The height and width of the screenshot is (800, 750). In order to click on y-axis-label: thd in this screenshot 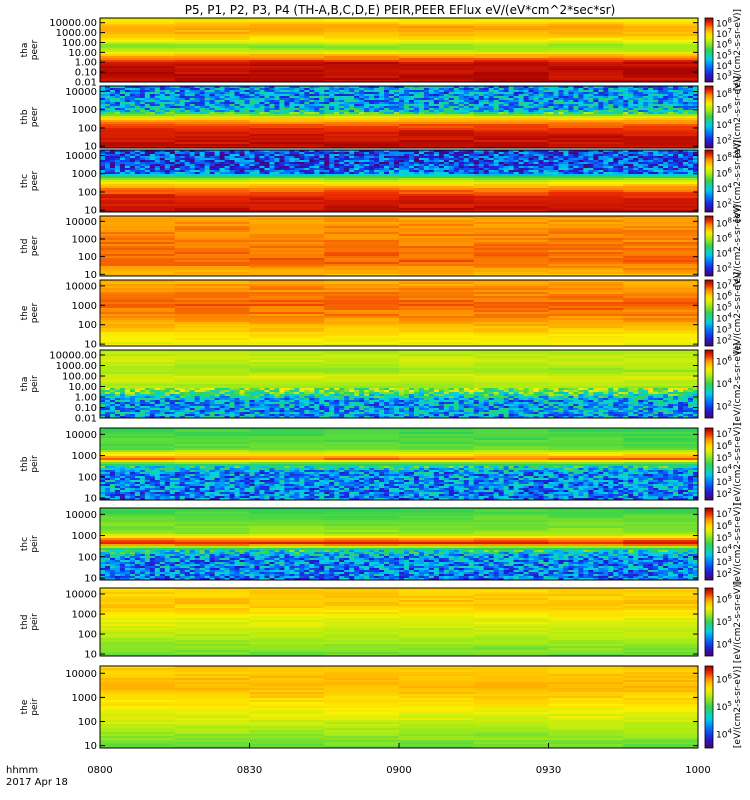, I will do `click(25, 246)`.